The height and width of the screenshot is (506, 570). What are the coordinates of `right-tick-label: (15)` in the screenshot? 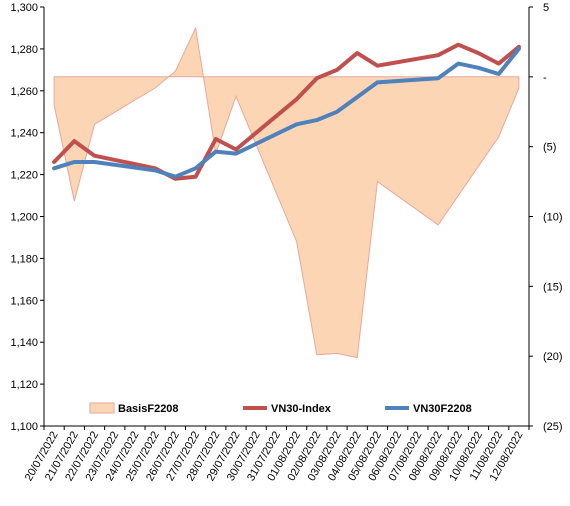 It's located at (553, 287).